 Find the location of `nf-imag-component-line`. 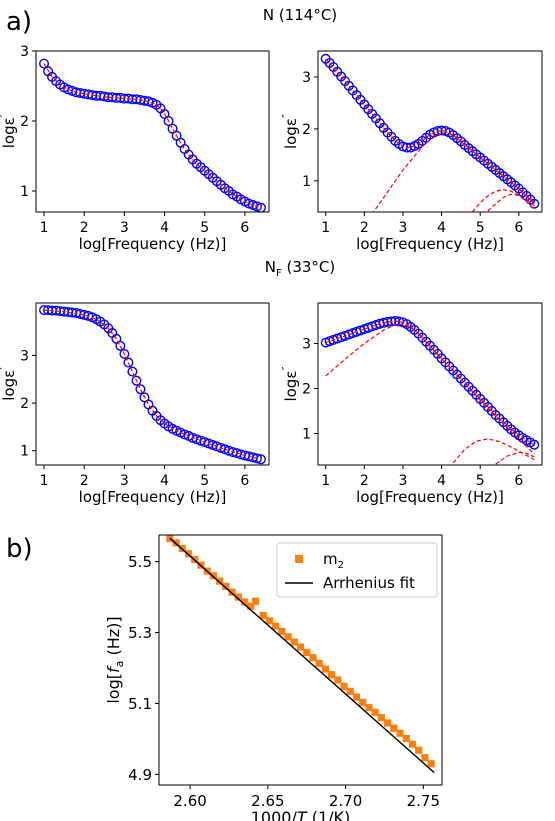

nf-imag-component-line is located at coordinates (515, 458).